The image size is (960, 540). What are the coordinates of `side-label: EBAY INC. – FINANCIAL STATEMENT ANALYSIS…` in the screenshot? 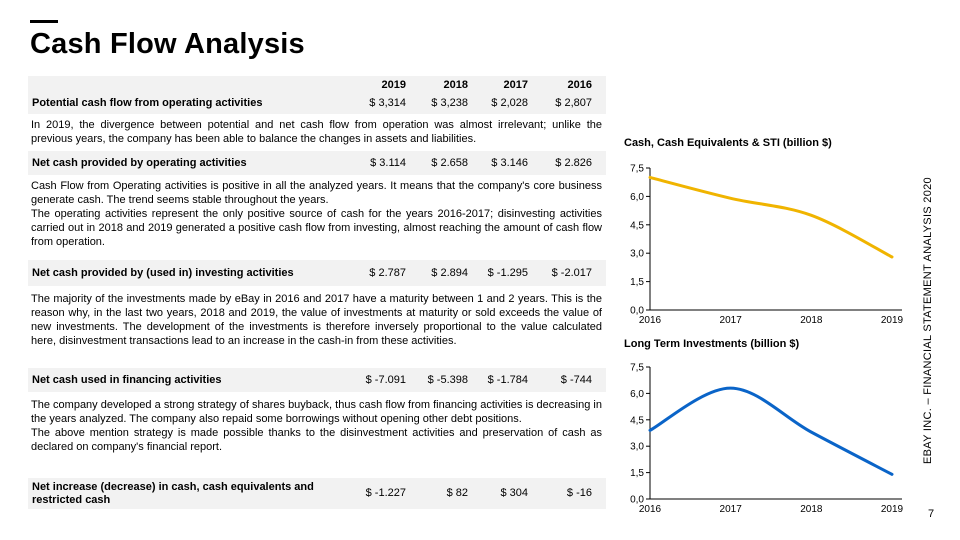 It's located at (928, 320).